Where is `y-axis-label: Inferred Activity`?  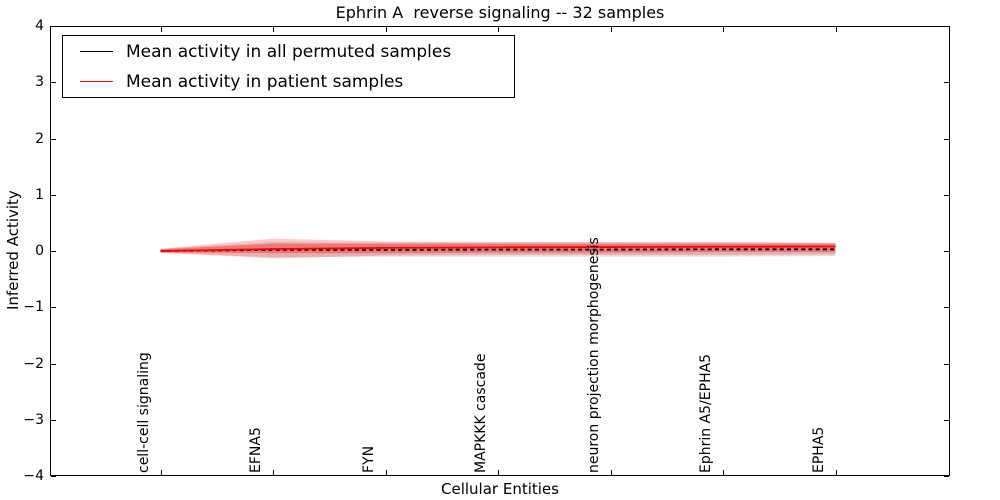 y-axis-label: Inferred Activity is located at coordinates (13, 250).